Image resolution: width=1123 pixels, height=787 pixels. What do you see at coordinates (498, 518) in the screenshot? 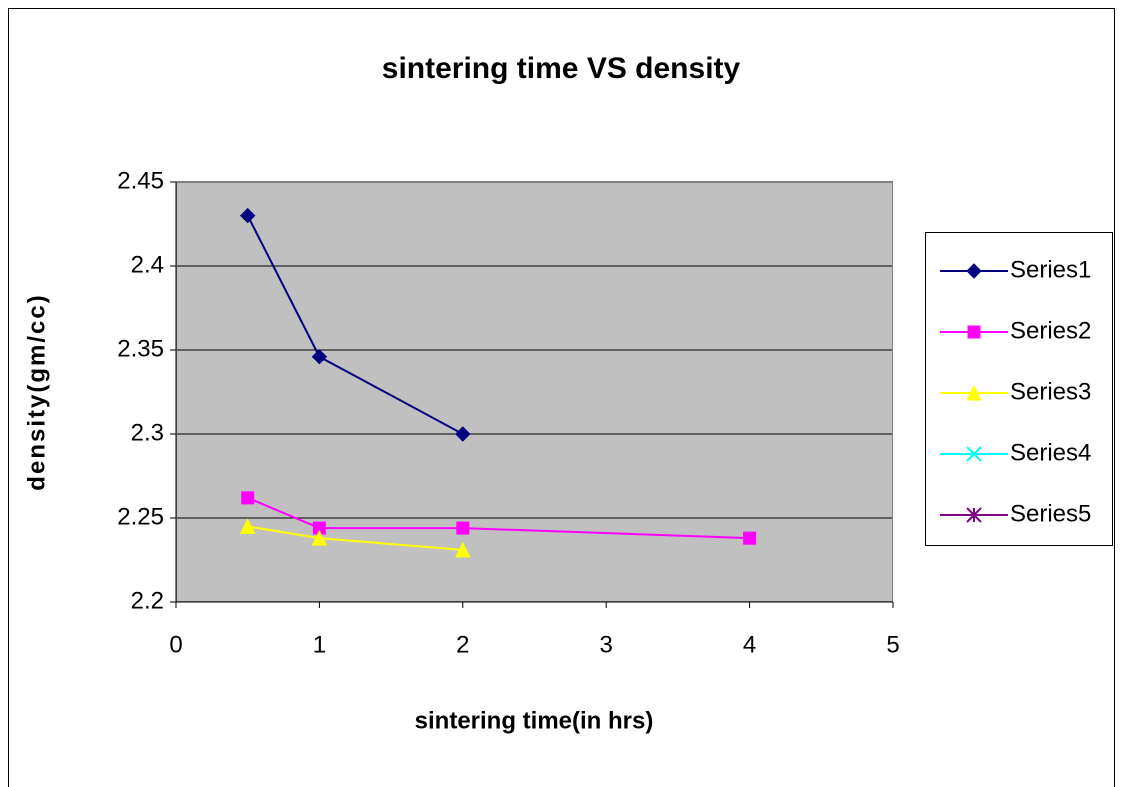
I see `series-line` at bounding box center [498, 518].